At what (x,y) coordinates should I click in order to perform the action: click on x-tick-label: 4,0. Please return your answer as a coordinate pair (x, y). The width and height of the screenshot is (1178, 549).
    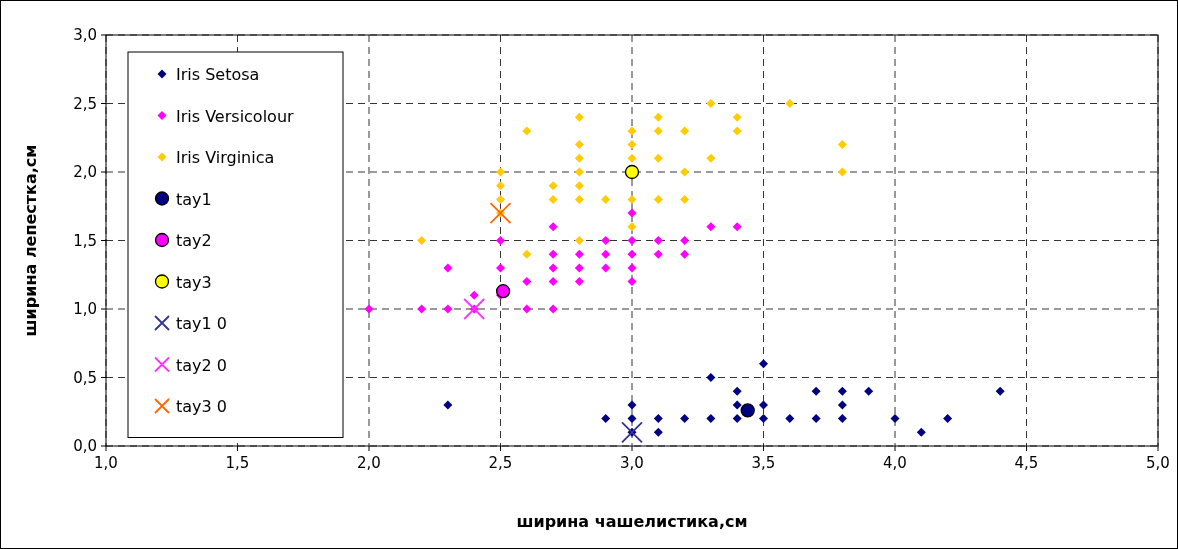
    Looking at the image, I should click on (895, 463).